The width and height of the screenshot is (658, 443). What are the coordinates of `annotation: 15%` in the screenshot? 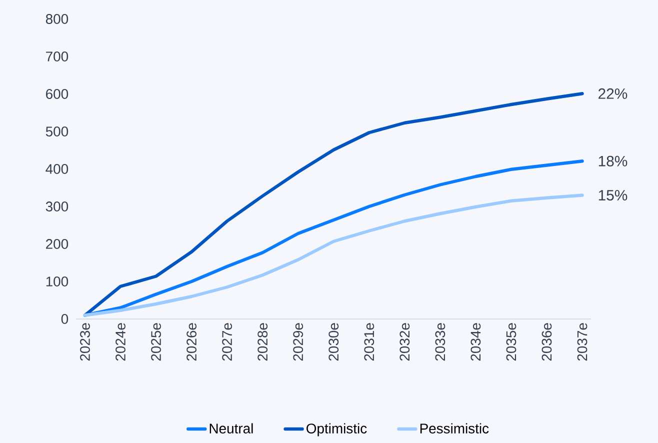 It's located at (613, 195).